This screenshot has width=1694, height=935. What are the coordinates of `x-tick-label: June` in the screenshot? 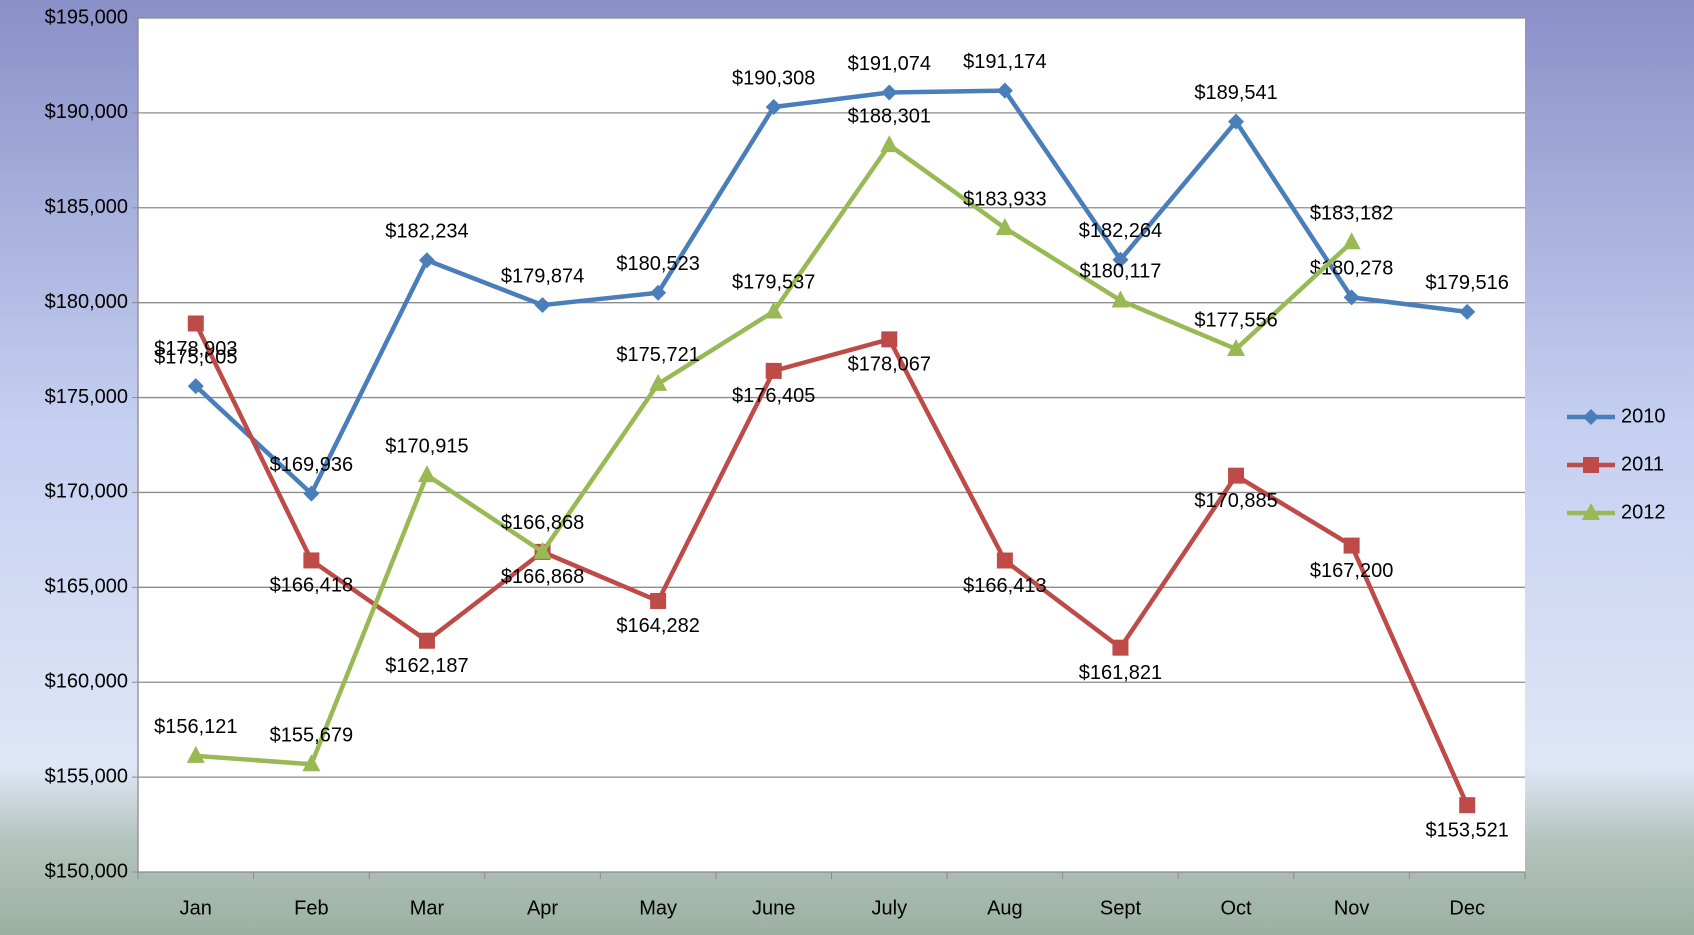 It's located at (773, 908).